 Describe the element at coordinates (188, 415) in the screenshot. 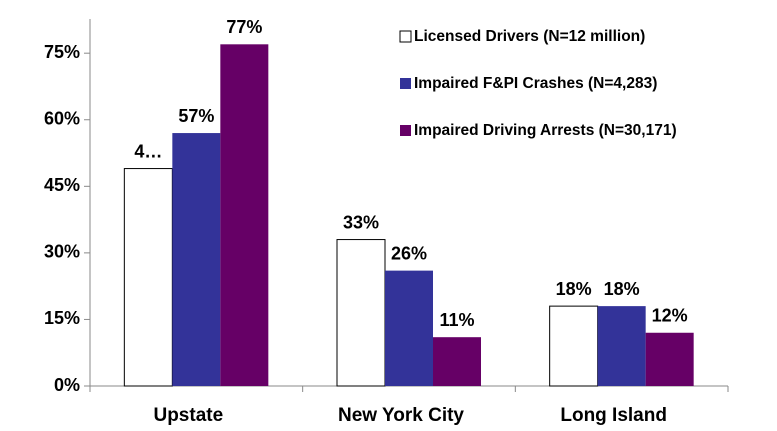

I see `x-tick-label: Upstate` at that location.